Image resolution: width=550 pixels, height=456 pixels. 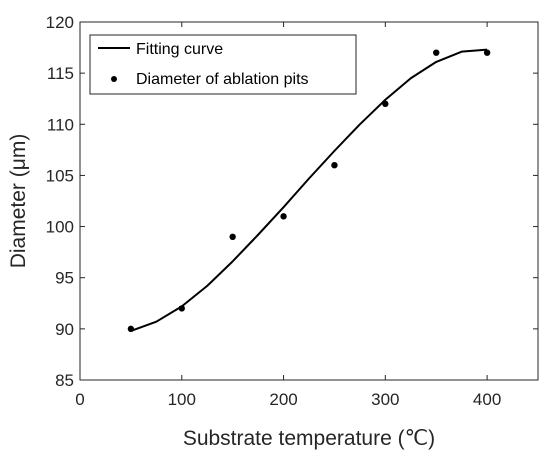 What do you see at coordinates (79, 399) in the screenshot?
I see `x-tick-label: 0` at bounding box center [79, 399].